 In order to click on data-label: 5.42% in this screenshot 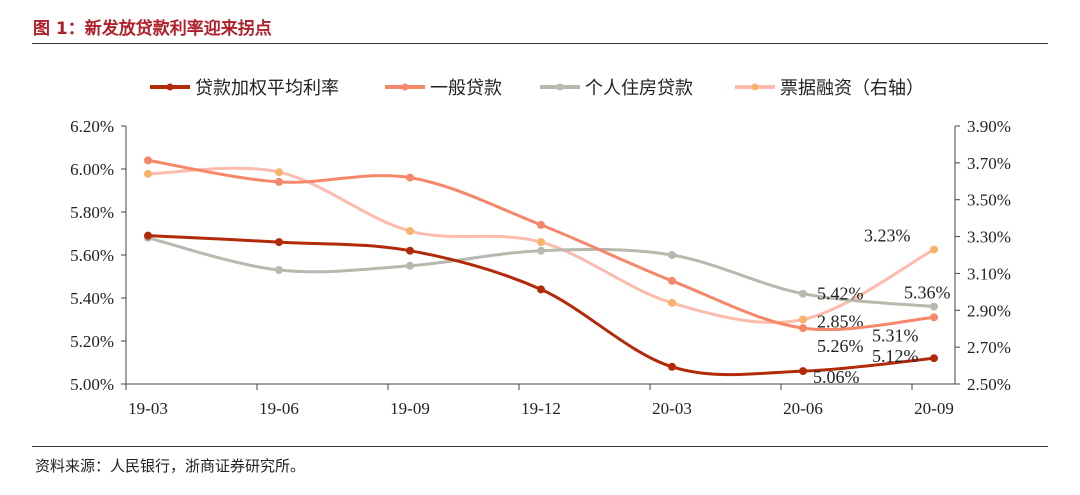, I will do `click(840, 294)`.